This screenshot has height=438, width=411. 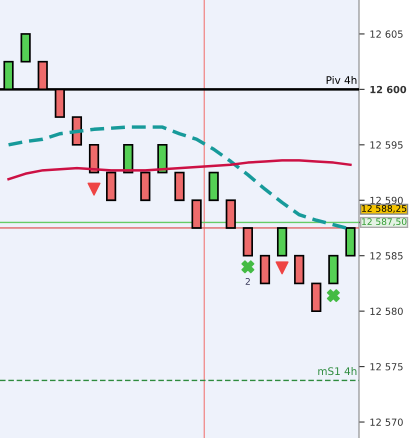 I want to click on y-tick-label: 12 605, so click(x=386, y=34).